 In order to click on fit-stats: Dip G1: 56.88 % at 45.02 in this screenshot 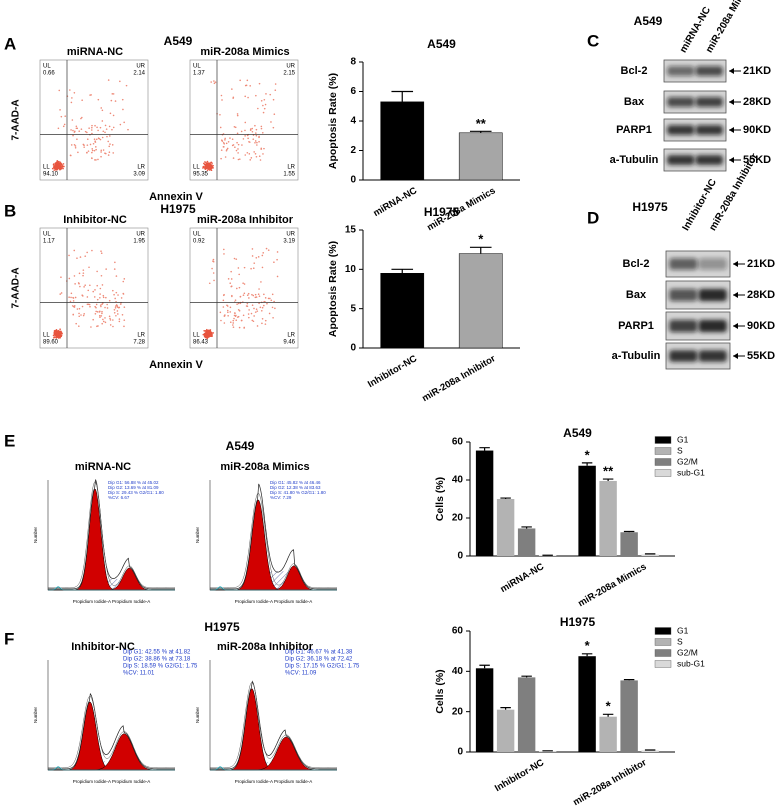, I will do `click(133, 482)`.